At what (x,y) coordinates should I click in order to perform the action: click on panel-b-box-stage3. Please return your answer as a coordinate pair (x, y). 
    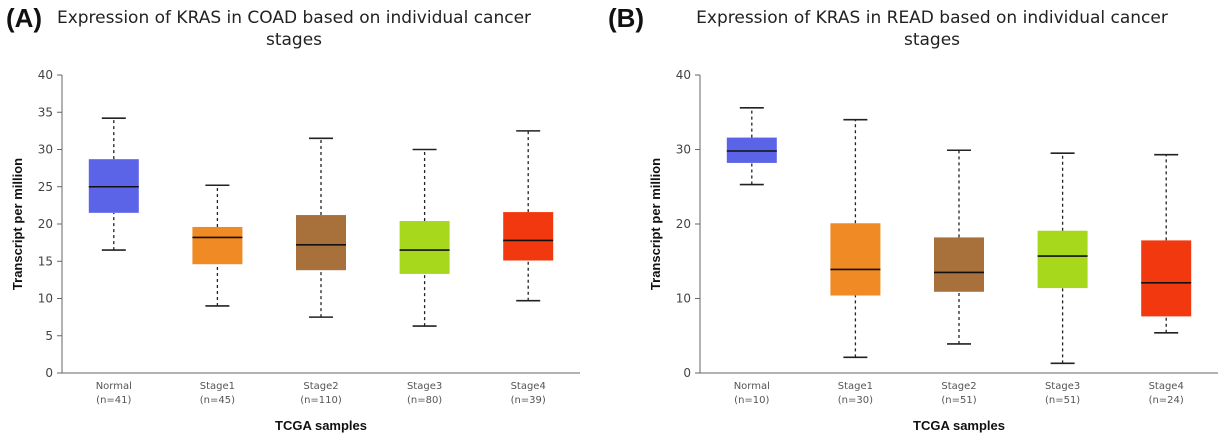
    Looking at the image, I should click on (1062, 259).